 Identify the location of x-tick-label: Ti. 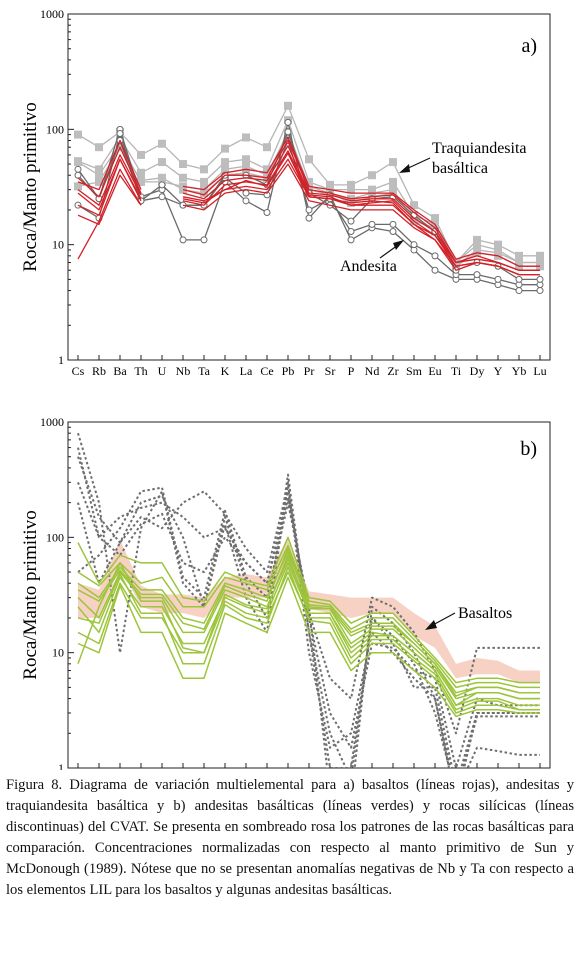
(456, 371).